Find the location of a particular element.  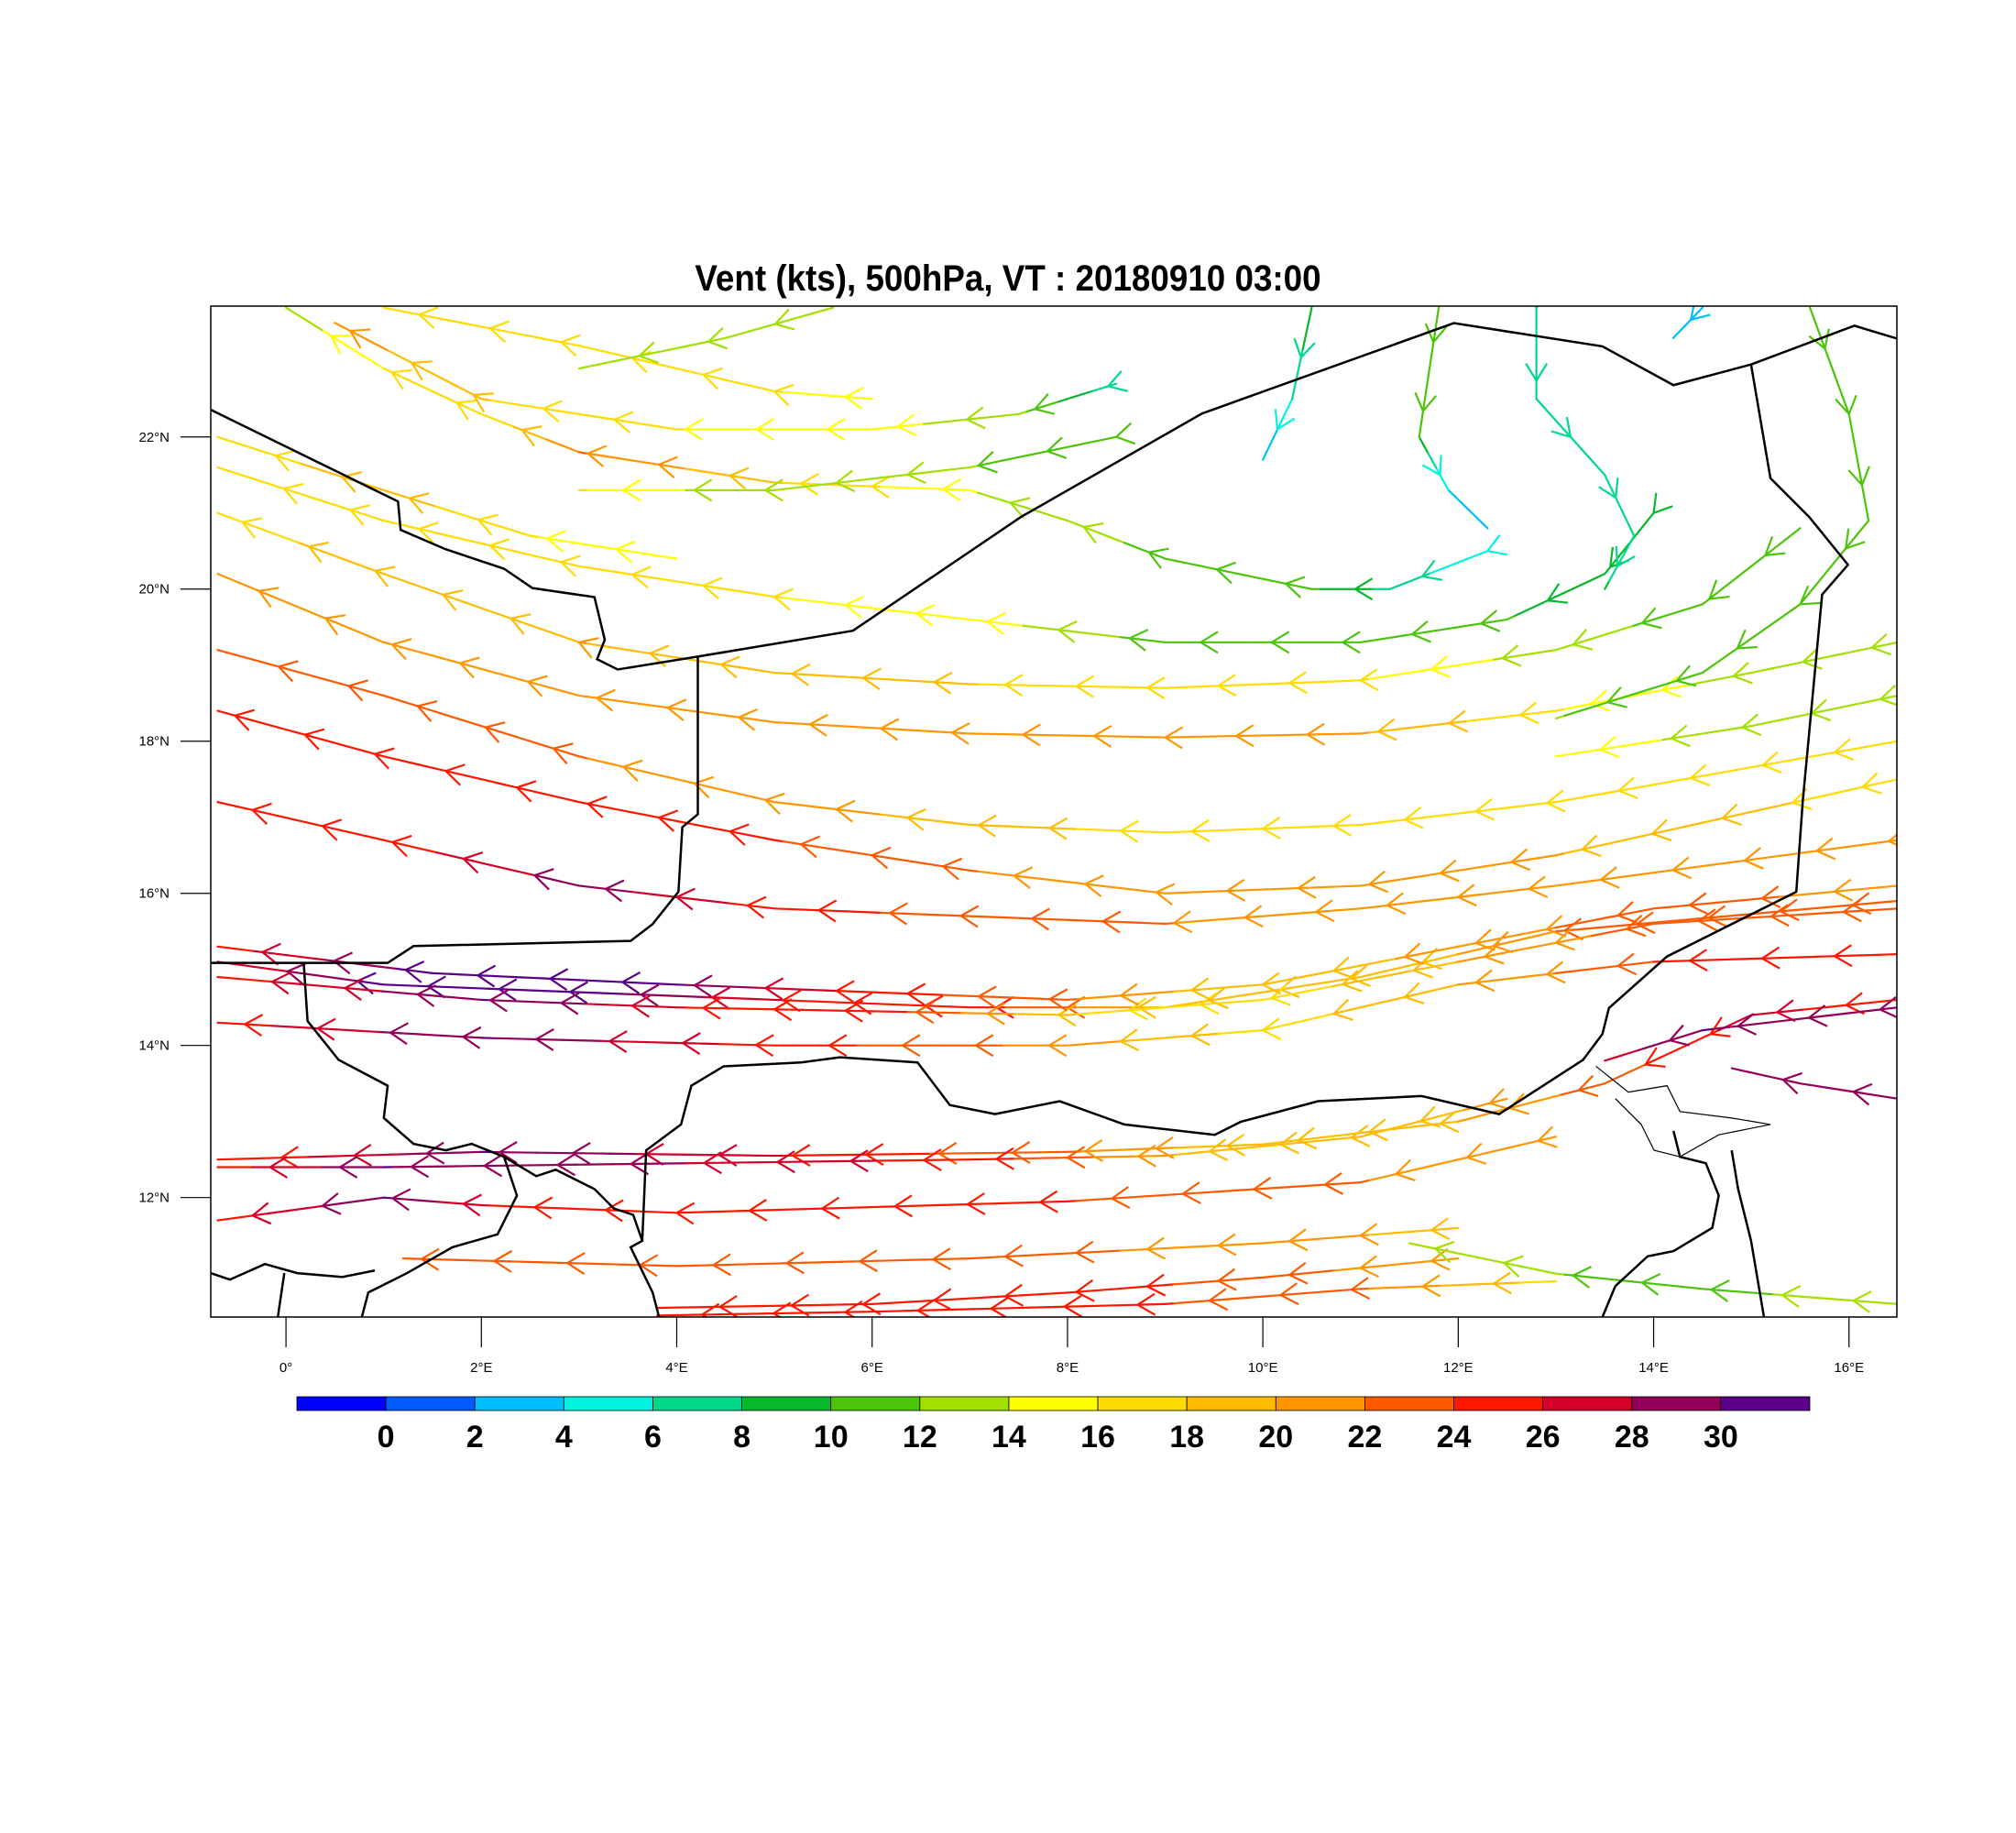

y-tick-label: 22°N is located at coordinates (154, 437).